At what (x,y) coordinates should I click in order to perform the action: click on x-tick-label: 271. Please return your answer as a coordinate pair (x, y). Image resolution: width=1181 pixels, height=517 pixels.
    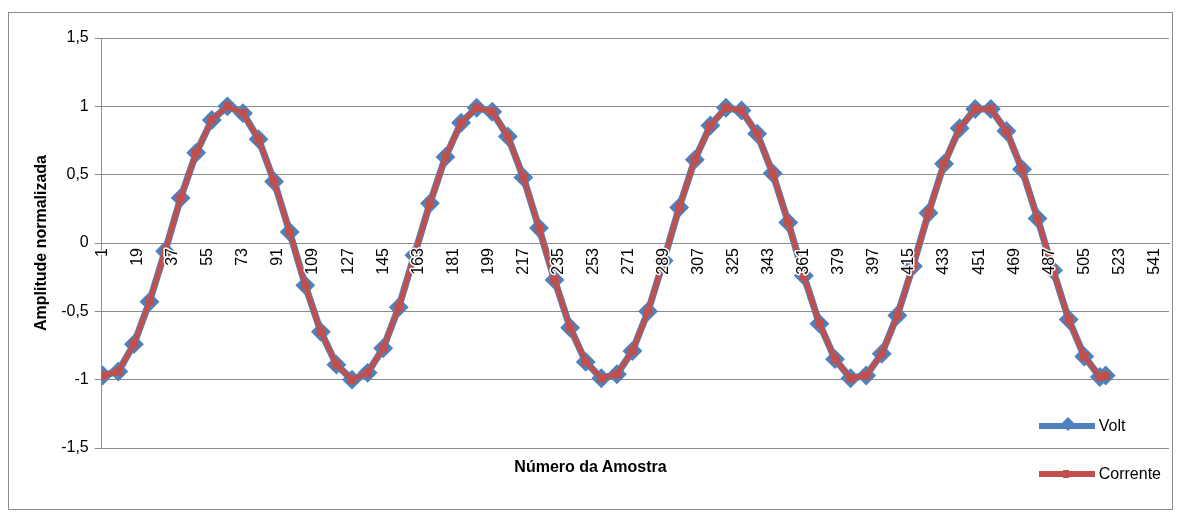
    Looking at the image, I should click on (627, 261).